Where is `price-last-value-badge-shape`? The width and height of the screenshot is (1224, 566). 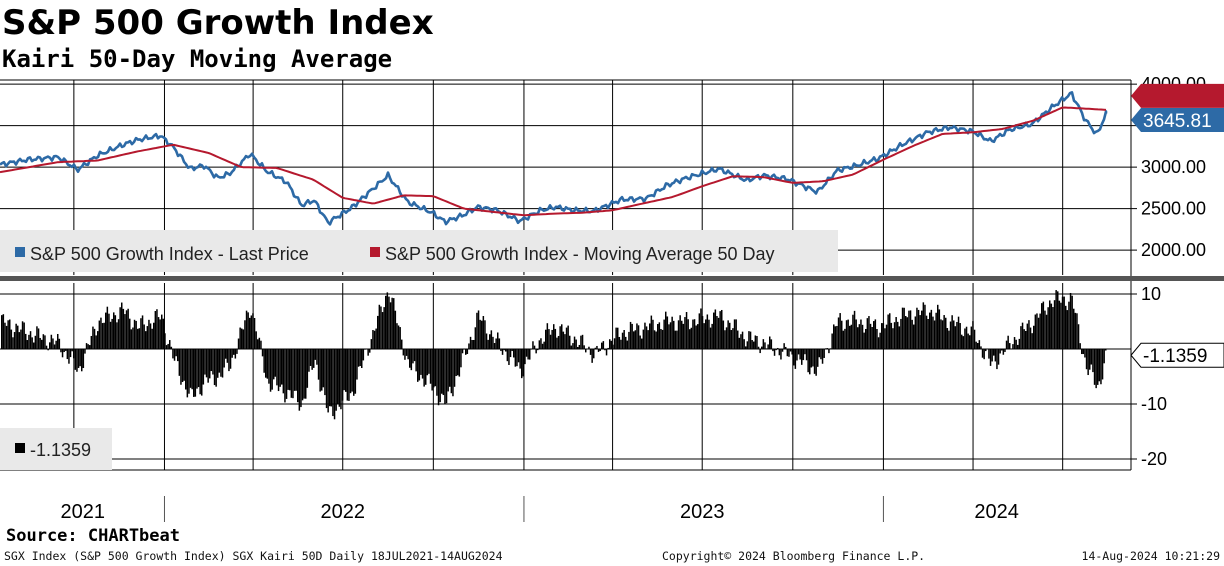
price-last-value-badge-shape is located at coordinates (1177, 120).